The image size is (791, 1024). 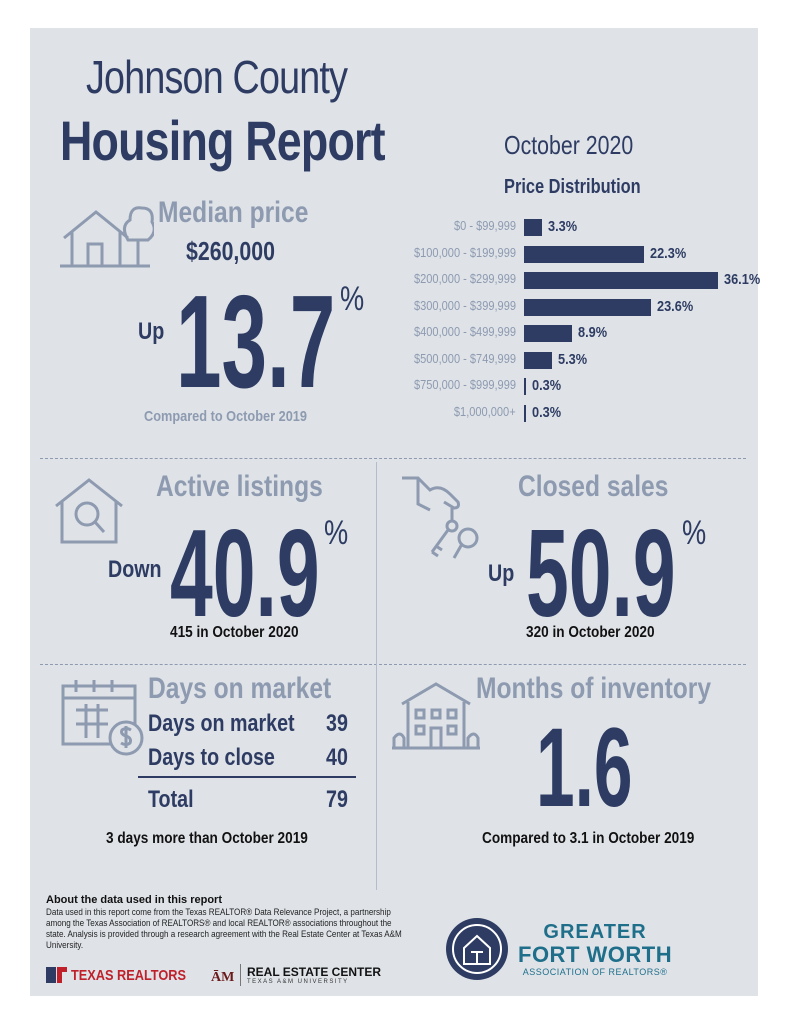 I want to click on dist-category-label: $1,000,000+, so click(x=485, y=411).